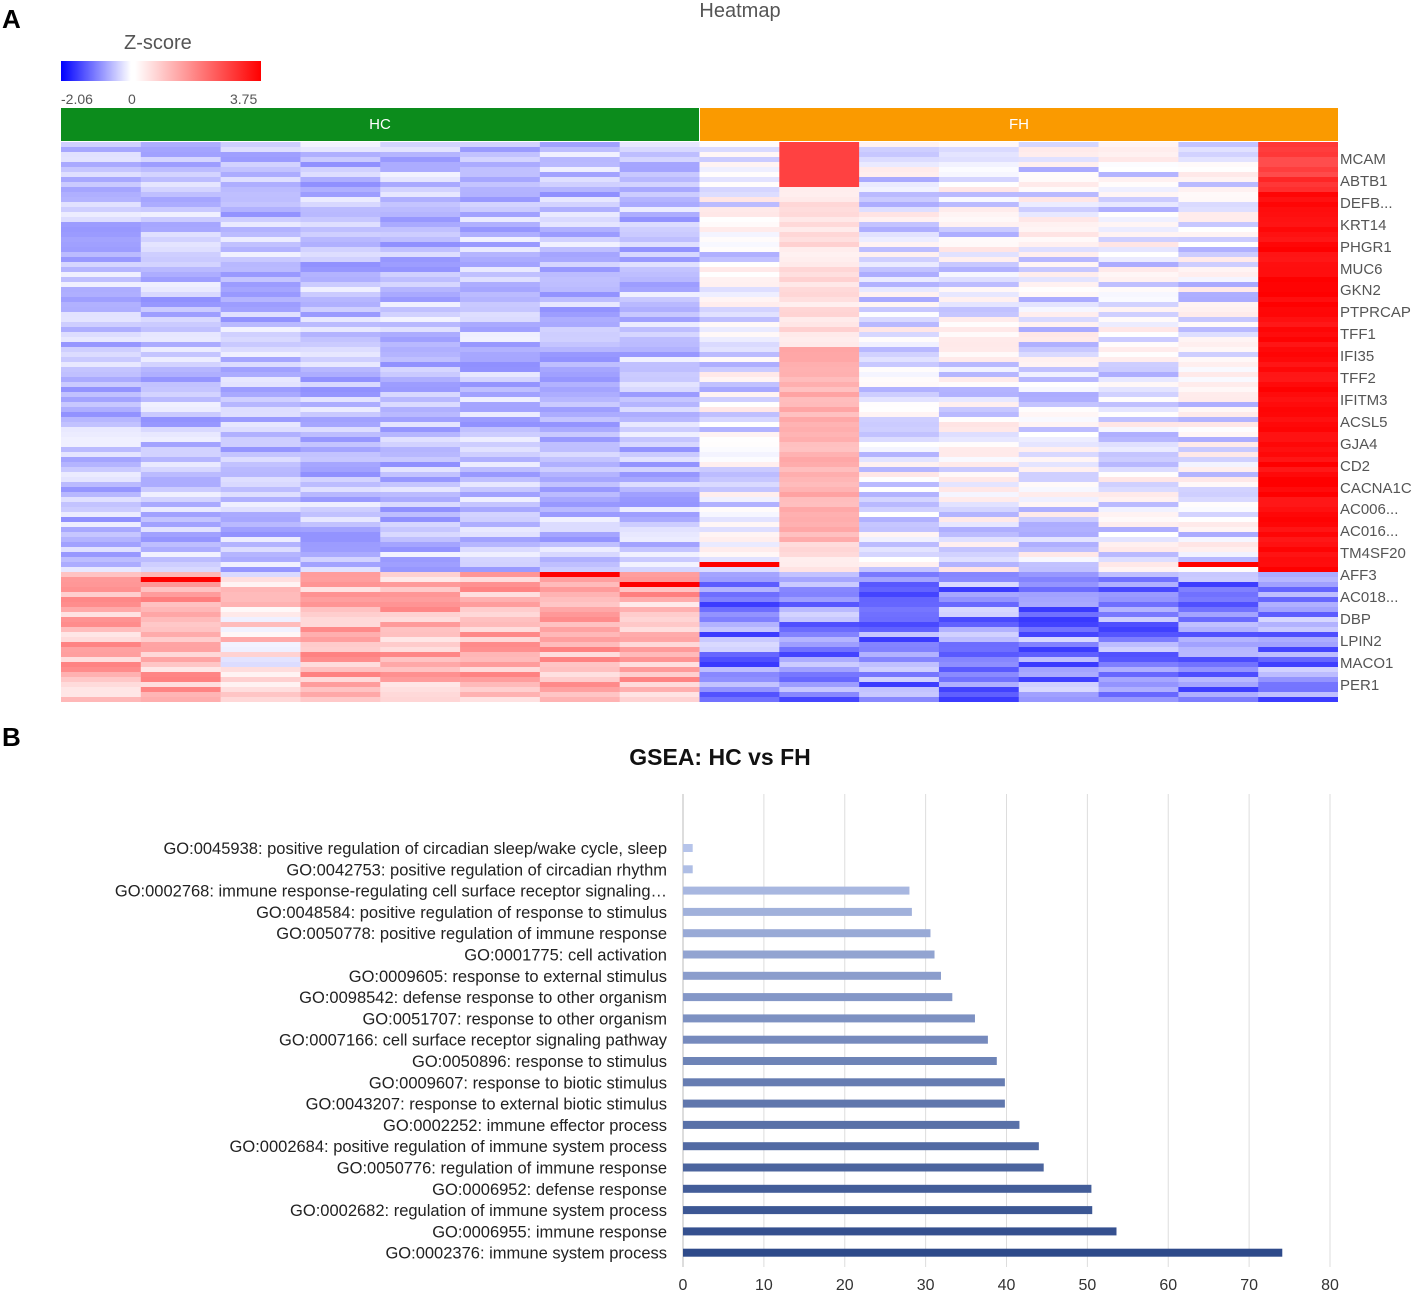 This screenshot has height=1294, width=1418. I want to click on heatmap-title: Heatmap, so click(740, 11).